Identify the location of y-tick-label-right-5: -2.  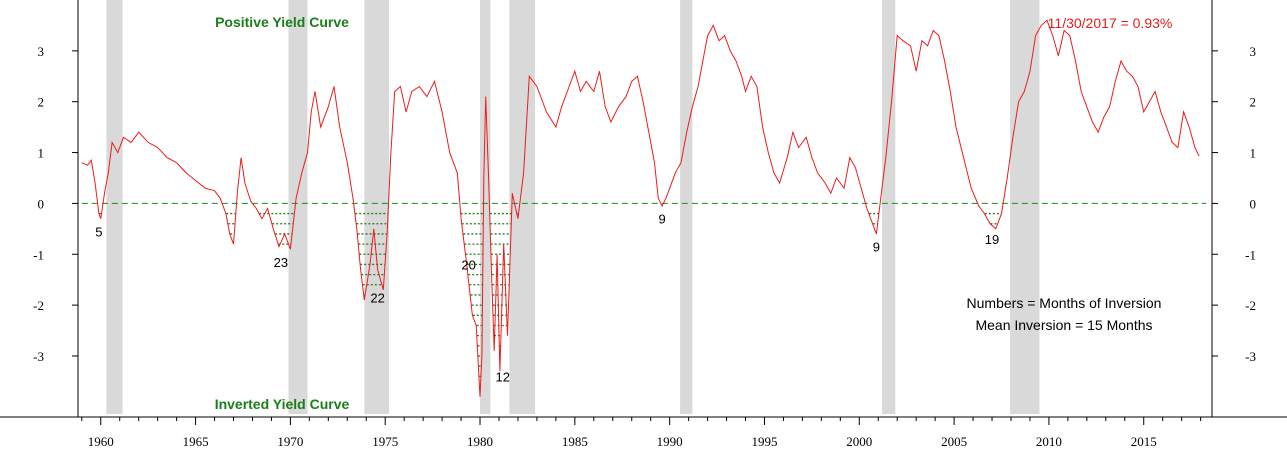
(1250, 305).